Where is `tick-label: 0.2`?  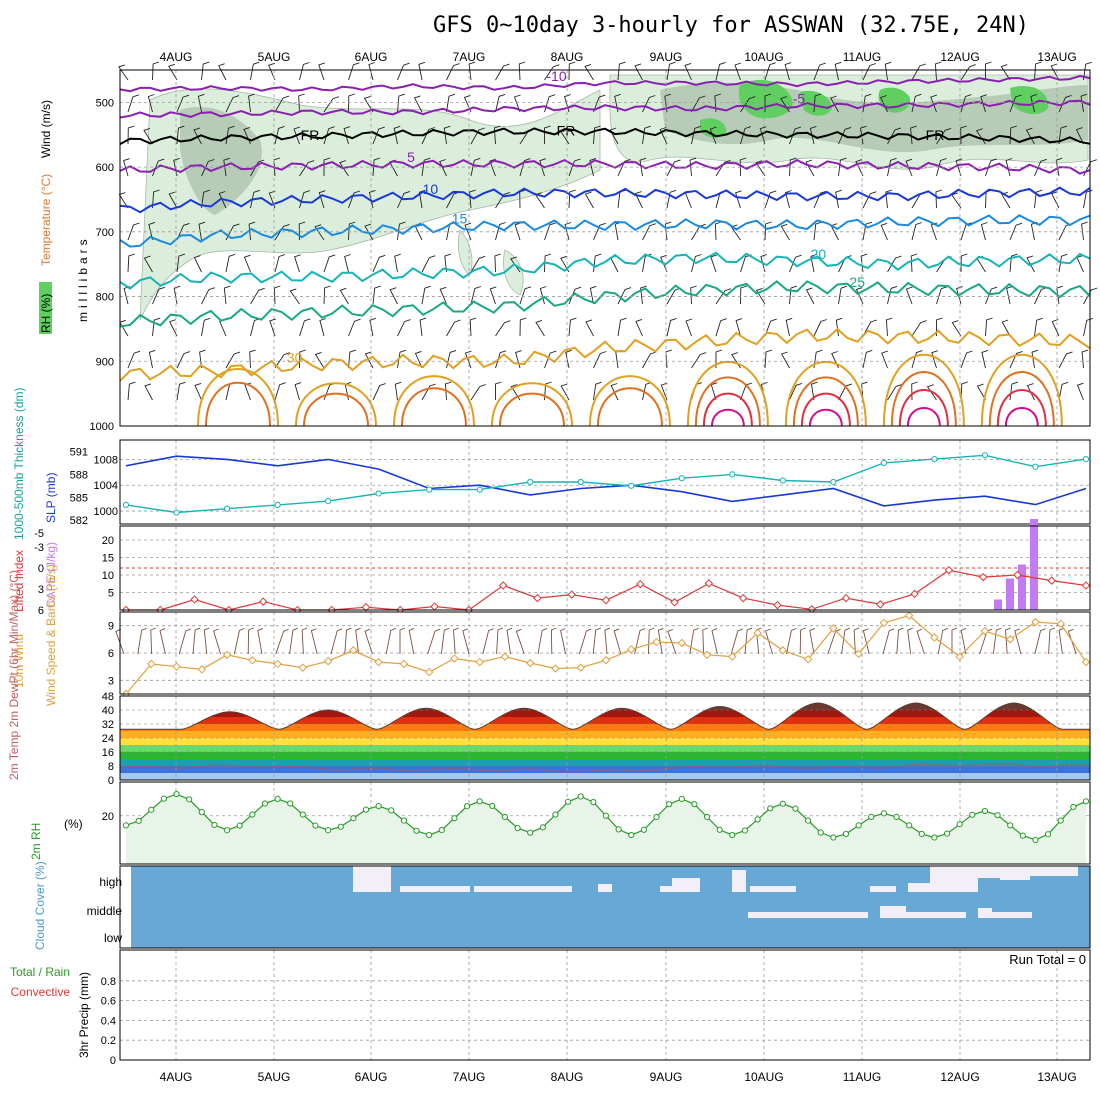 tick-label: 0.2 is located at coordinates (108, 1041).